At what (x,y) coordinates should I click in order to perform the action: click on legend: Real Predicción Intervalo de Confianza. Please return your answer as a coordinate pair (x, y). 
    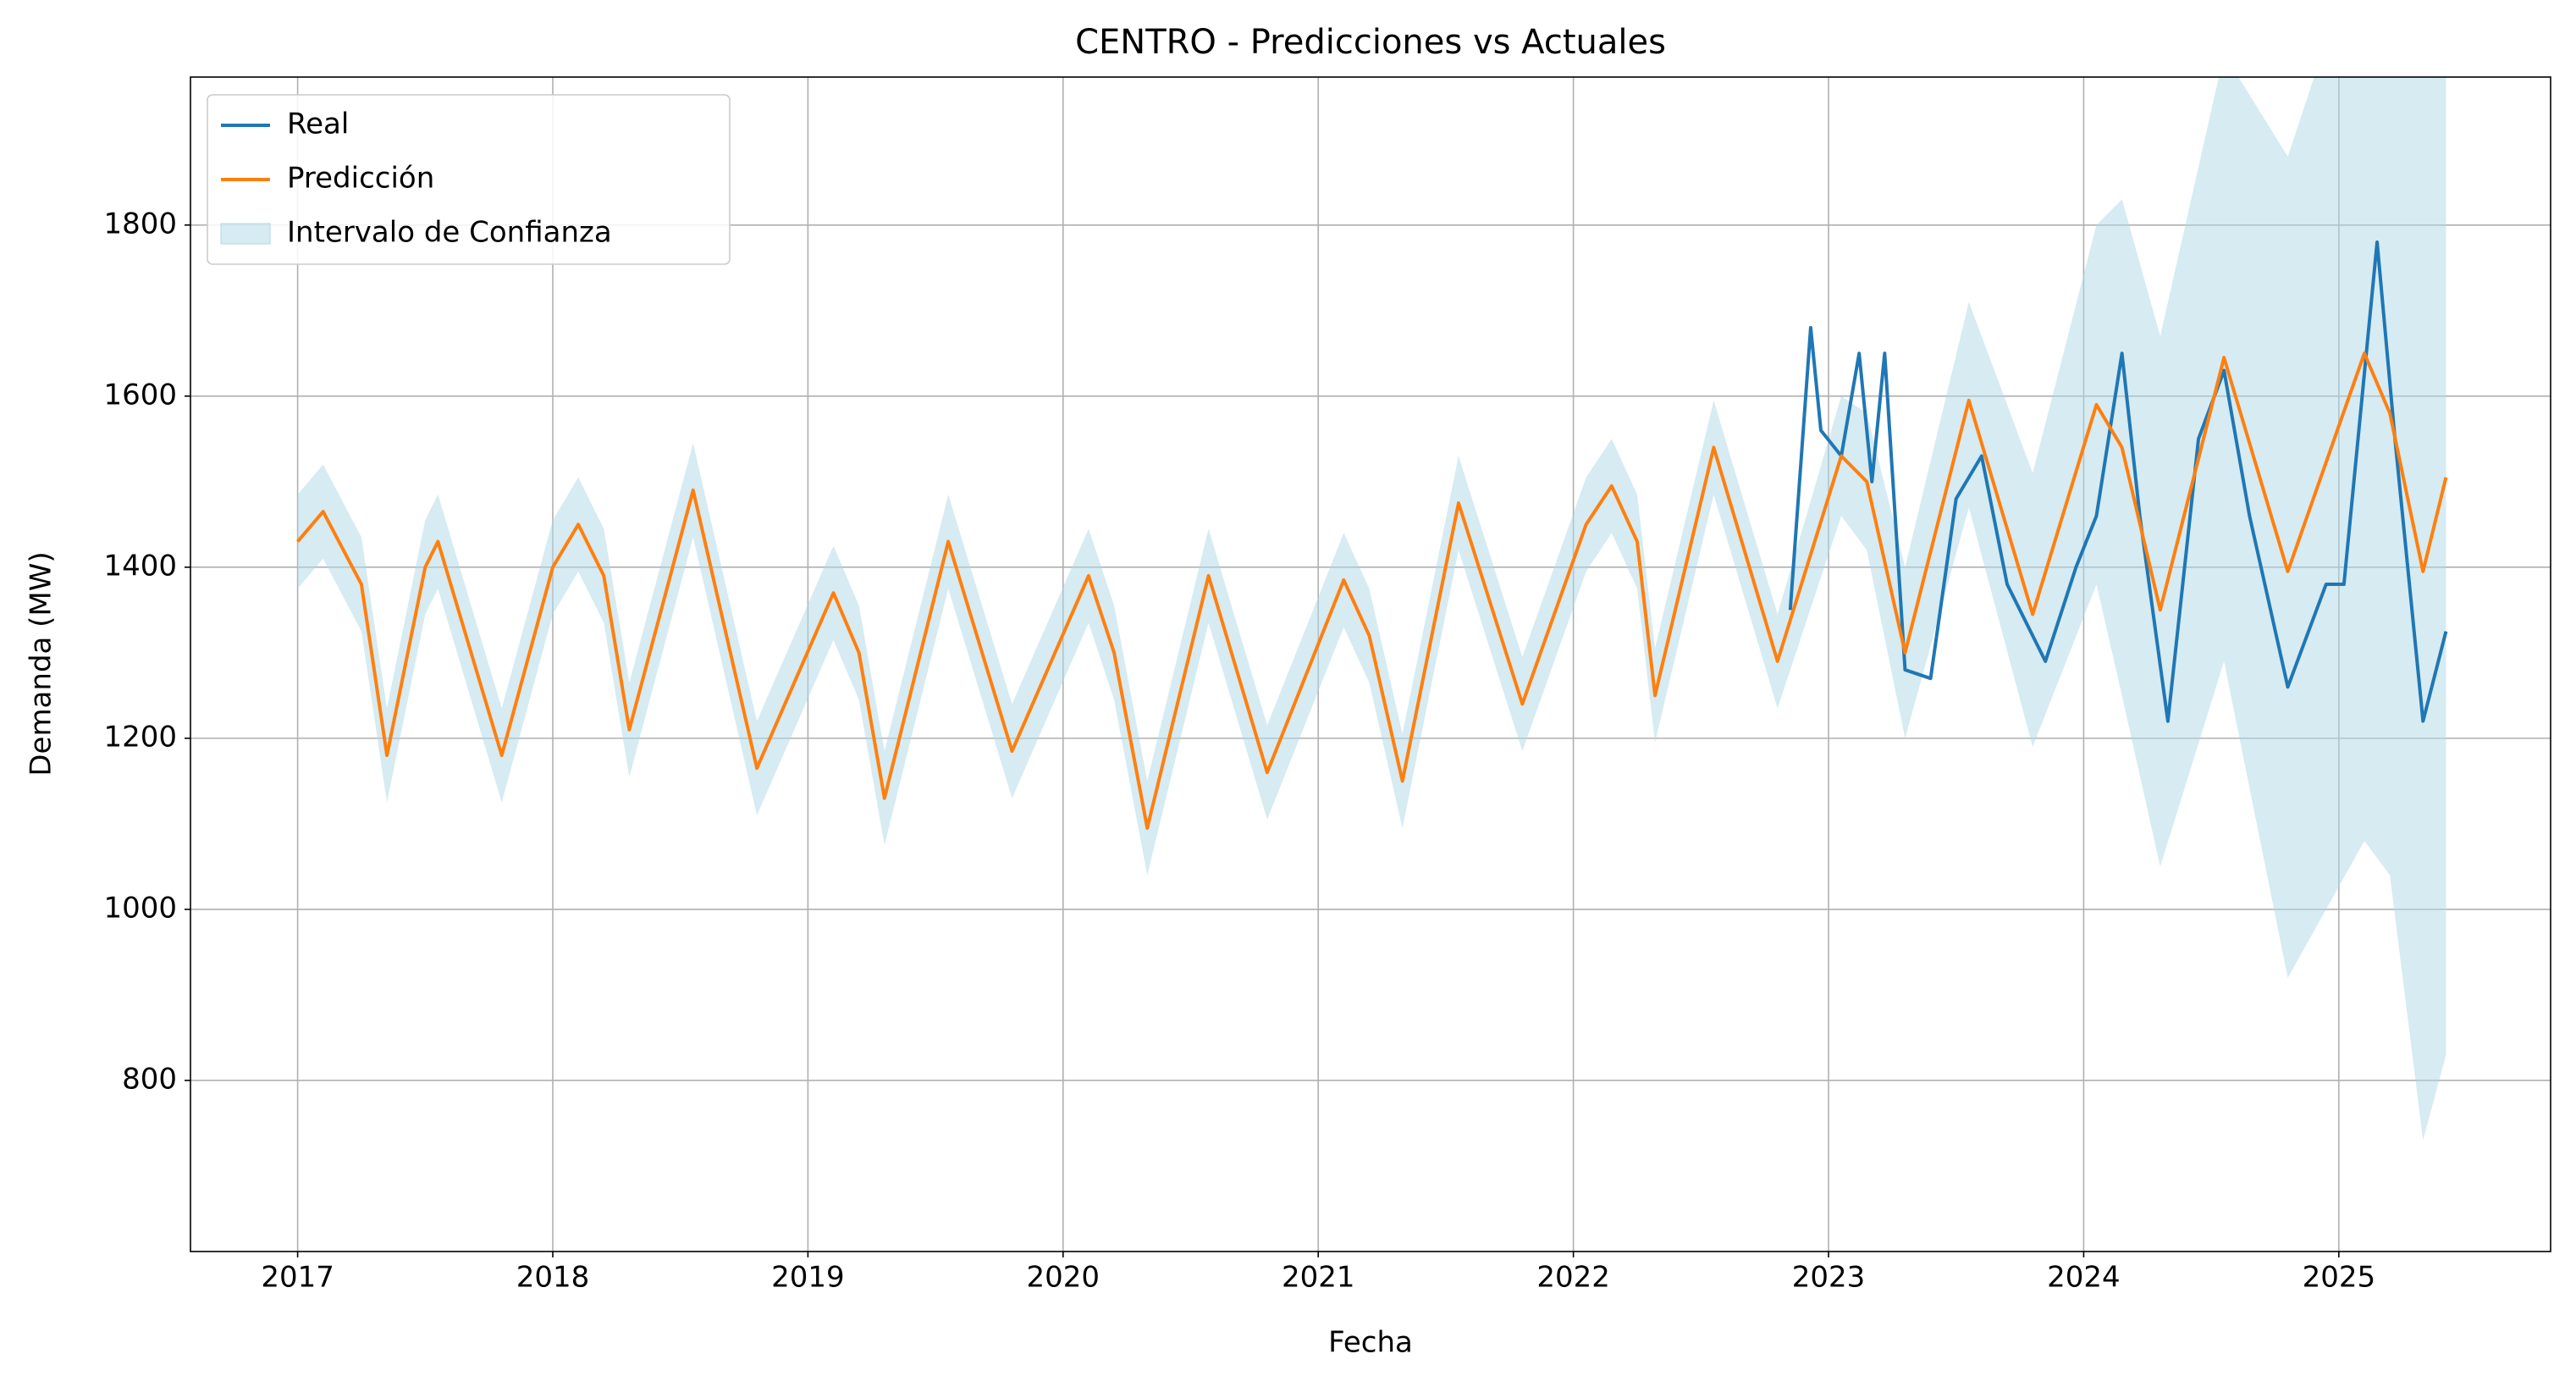
    Looking at the image, I should click on (469, 179).